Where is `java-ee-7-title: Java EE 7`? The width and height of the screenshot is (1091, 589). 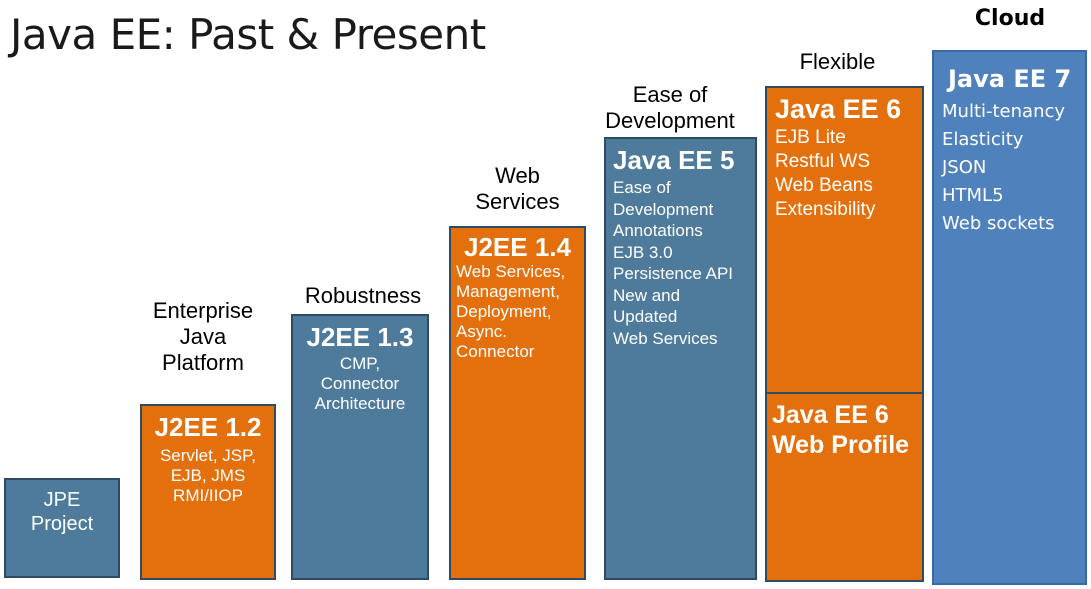 java-ee-7-title: Java EE 7 is located at coordinates (1010, 79).